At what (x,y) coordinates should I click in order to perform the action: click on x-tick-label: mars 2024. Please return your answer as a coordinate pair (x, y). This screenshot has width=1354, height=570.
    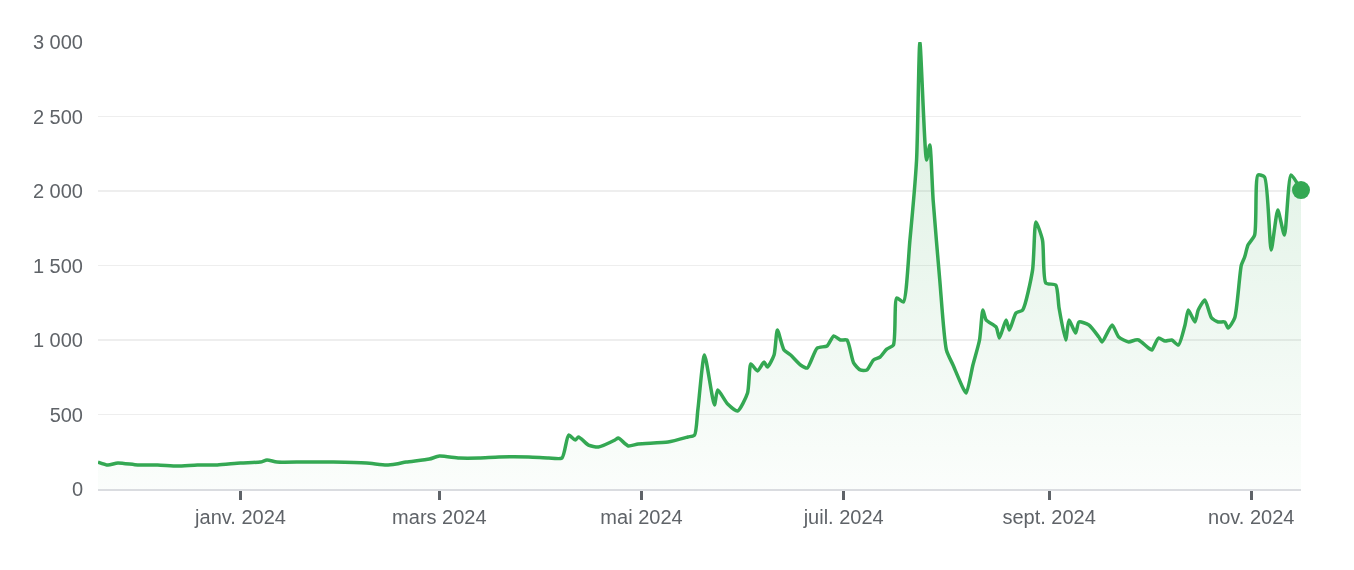
    Looking at the image, I should click on (439, 517).